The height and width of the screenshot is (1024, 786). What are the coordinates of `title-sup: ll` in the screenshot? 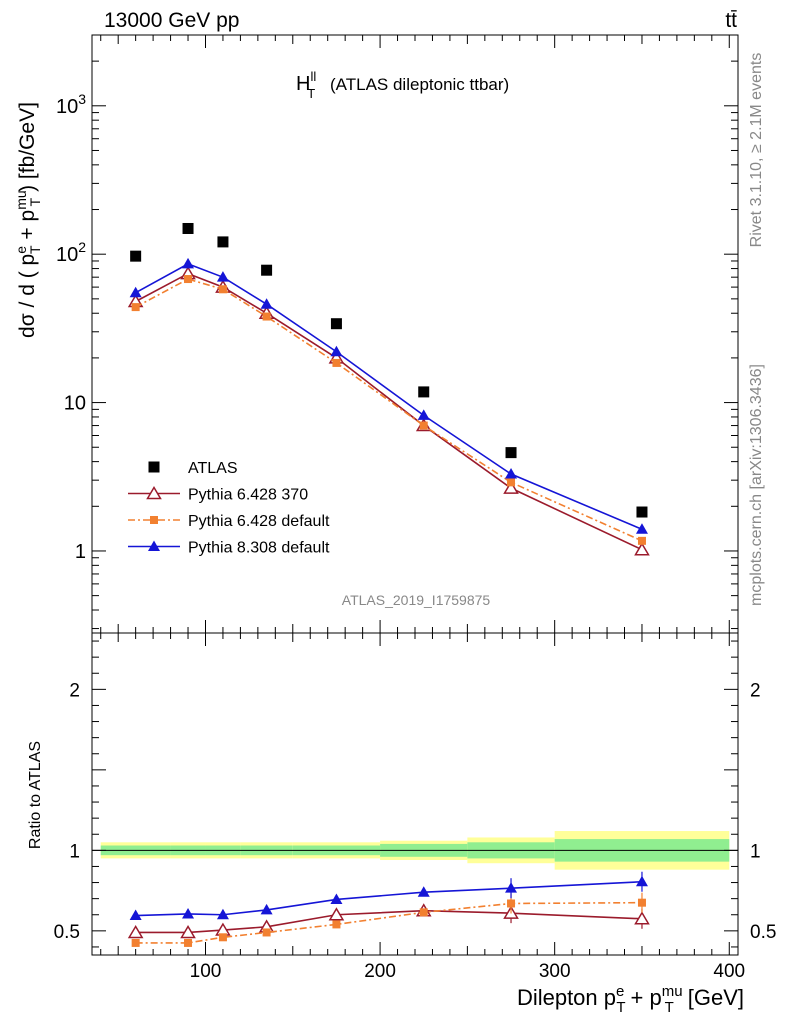 It's located at (313, 76).